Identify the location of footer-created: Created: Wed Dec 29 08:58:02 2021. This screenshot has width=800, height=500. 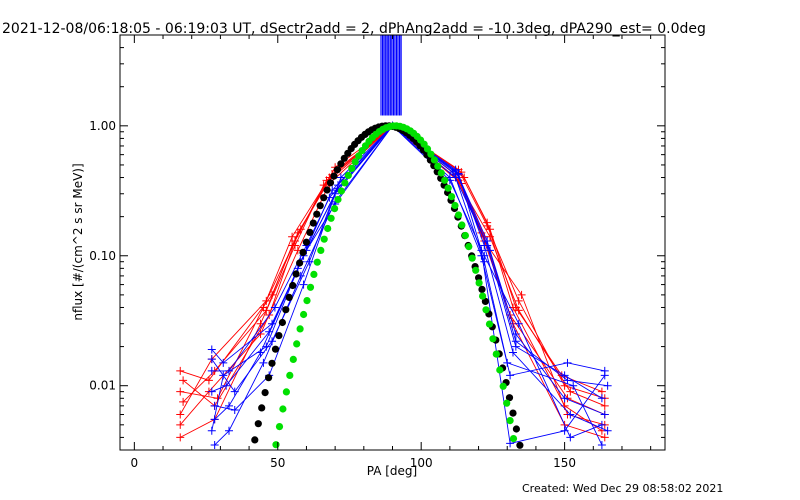
(622, 488).